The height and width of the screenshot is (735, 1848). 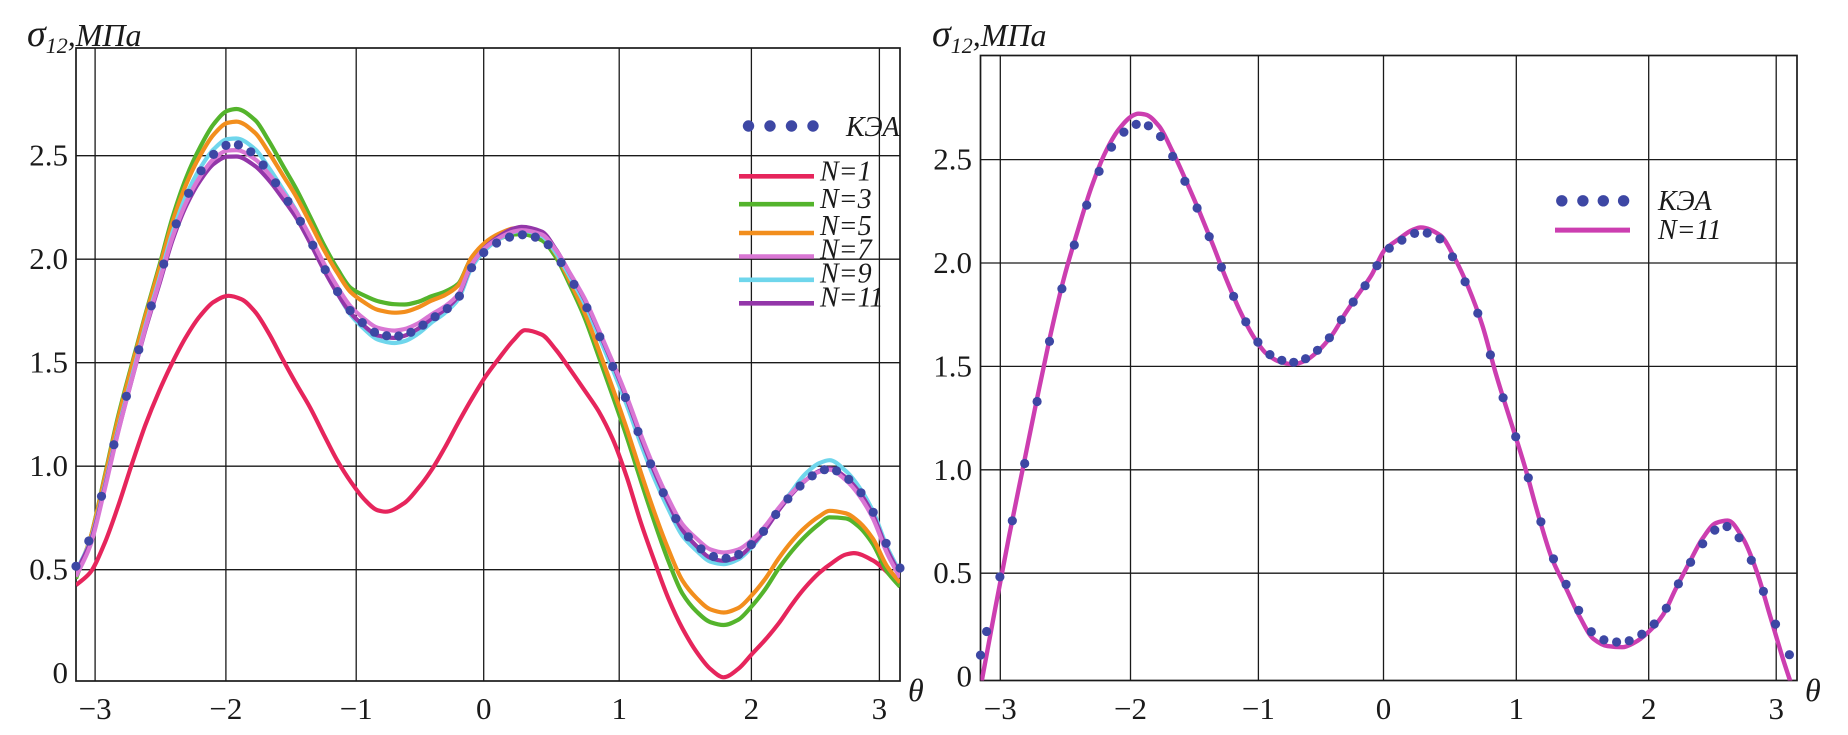 What do you see at coordinates (845, 199) in the screenshot?
I see `svg-text: N=3` at bounding box center [845, 199].